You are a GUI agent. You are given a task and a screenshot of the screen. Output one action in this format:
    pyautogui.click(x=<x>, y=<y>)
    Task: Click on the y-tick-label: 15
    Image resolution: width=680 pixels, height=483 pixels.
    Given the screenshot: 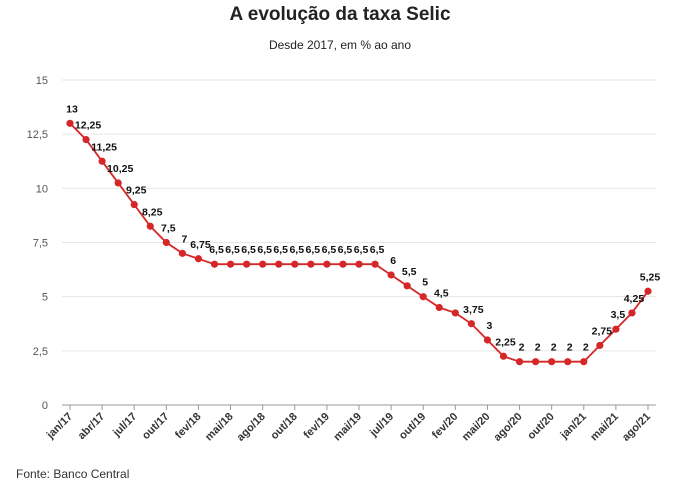 What is the action you would take?
    pyautogui.click(x=42, y=81)
    